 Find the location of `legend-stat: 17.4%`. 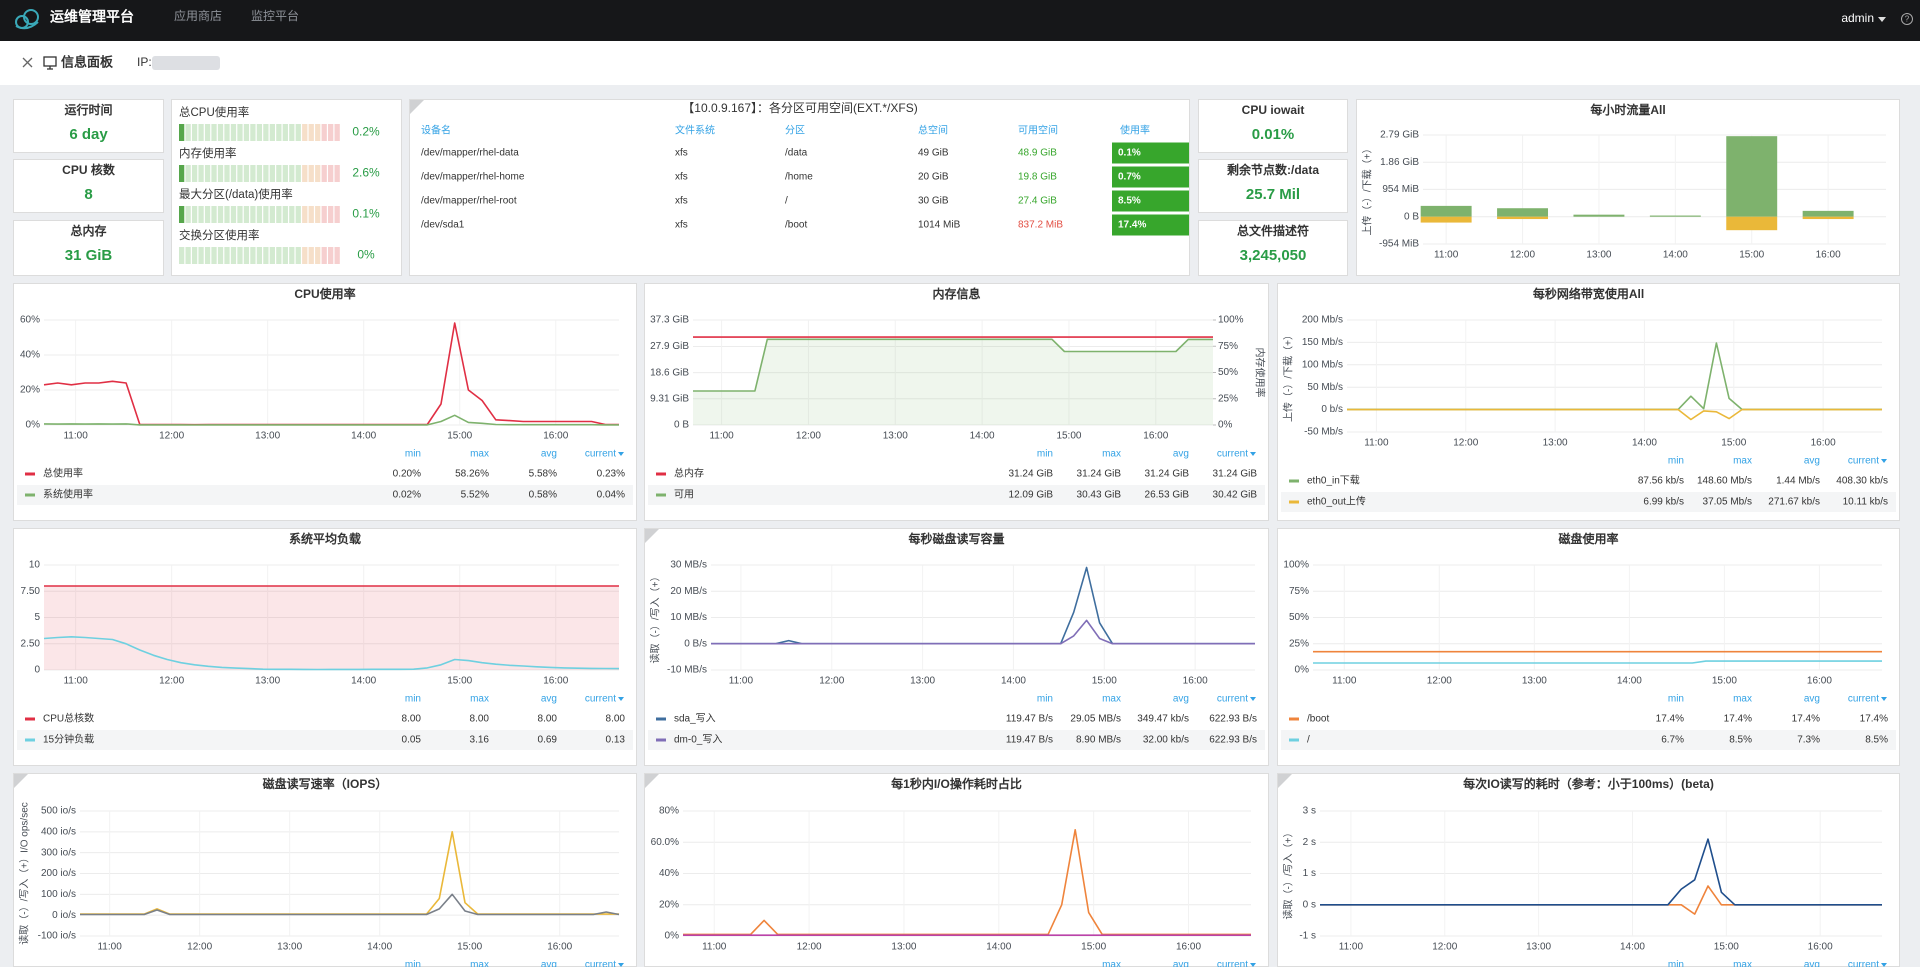

legend-stat: 17.4% is located at coordinates (1806, 719).